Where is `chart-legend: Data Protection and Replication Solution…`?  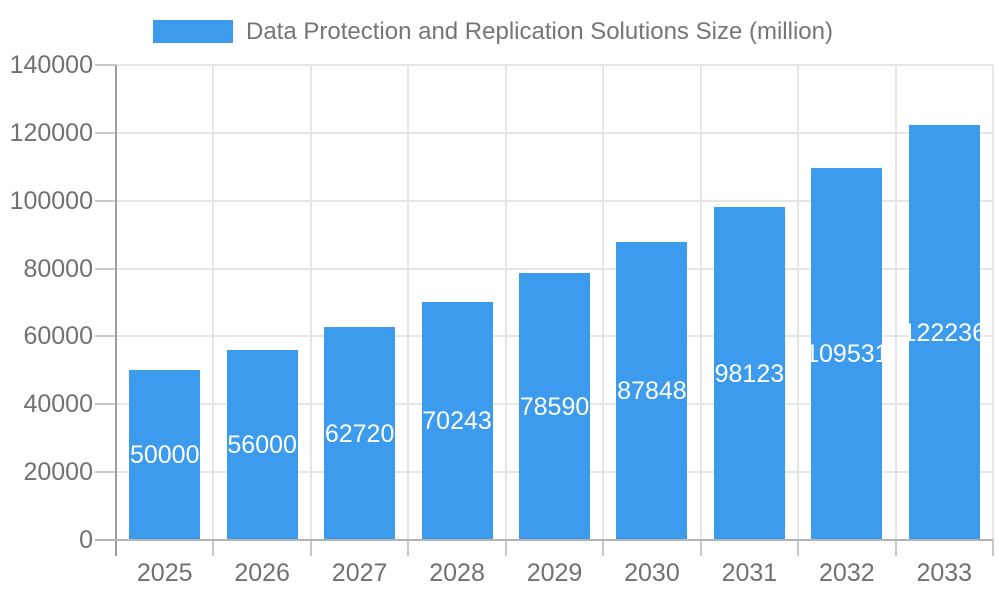 chart-legend: Data Protection and Replication Solution… is located at coordinates (493, 31).